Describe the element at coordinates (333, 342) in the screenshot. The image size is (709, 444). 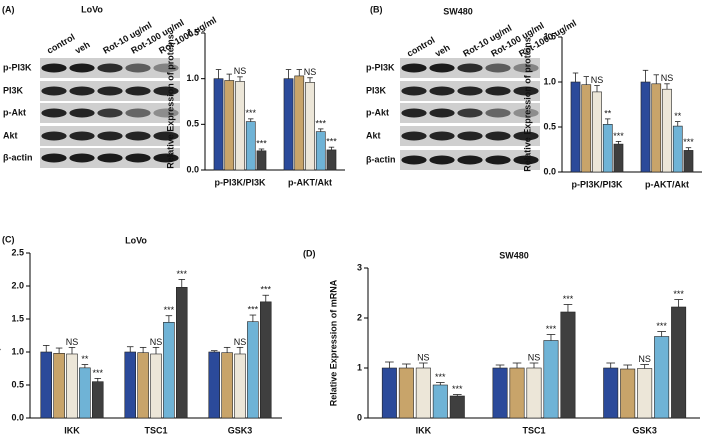
I see `y-axis-label: Relative Expression of mRNA` at that location.